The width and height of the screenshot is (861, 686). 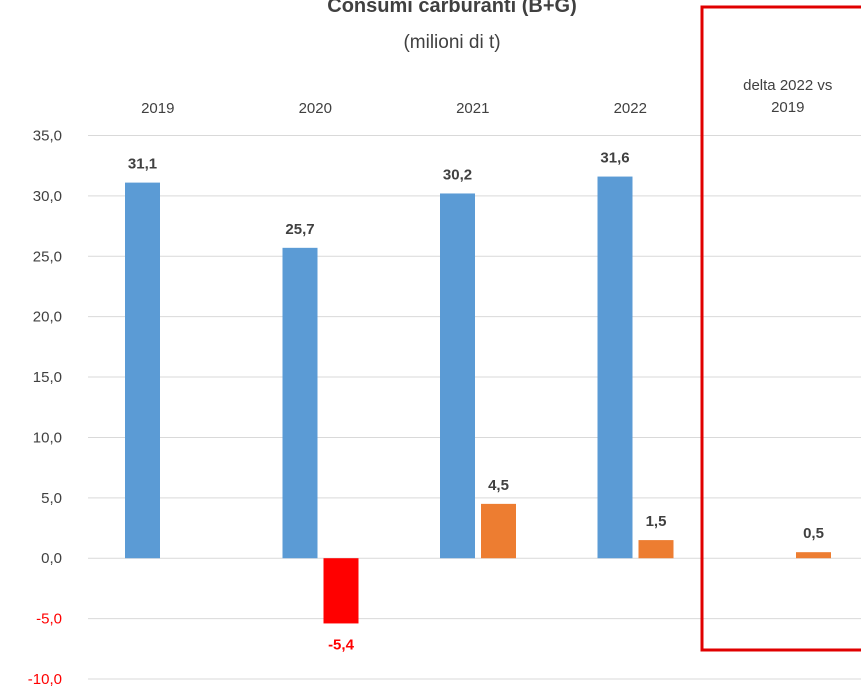 I want to click on y-tick-label: 25,0, so click(x=47, y=256).